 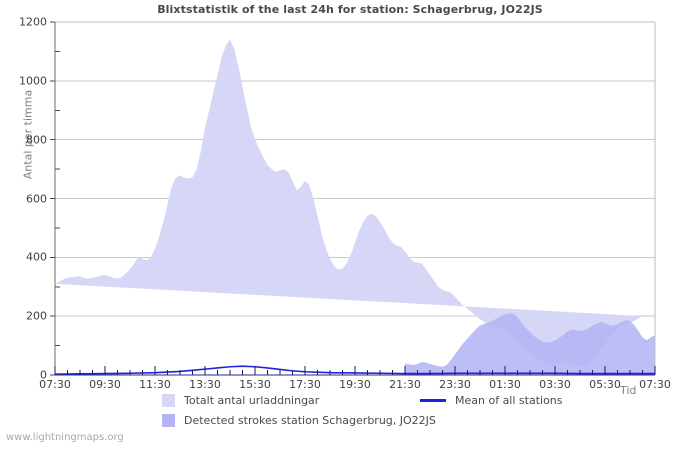 What do you see at coordinates (530, 344) in the screenshot?
I see `area-station-strokes` at bounding box center [530, 344].